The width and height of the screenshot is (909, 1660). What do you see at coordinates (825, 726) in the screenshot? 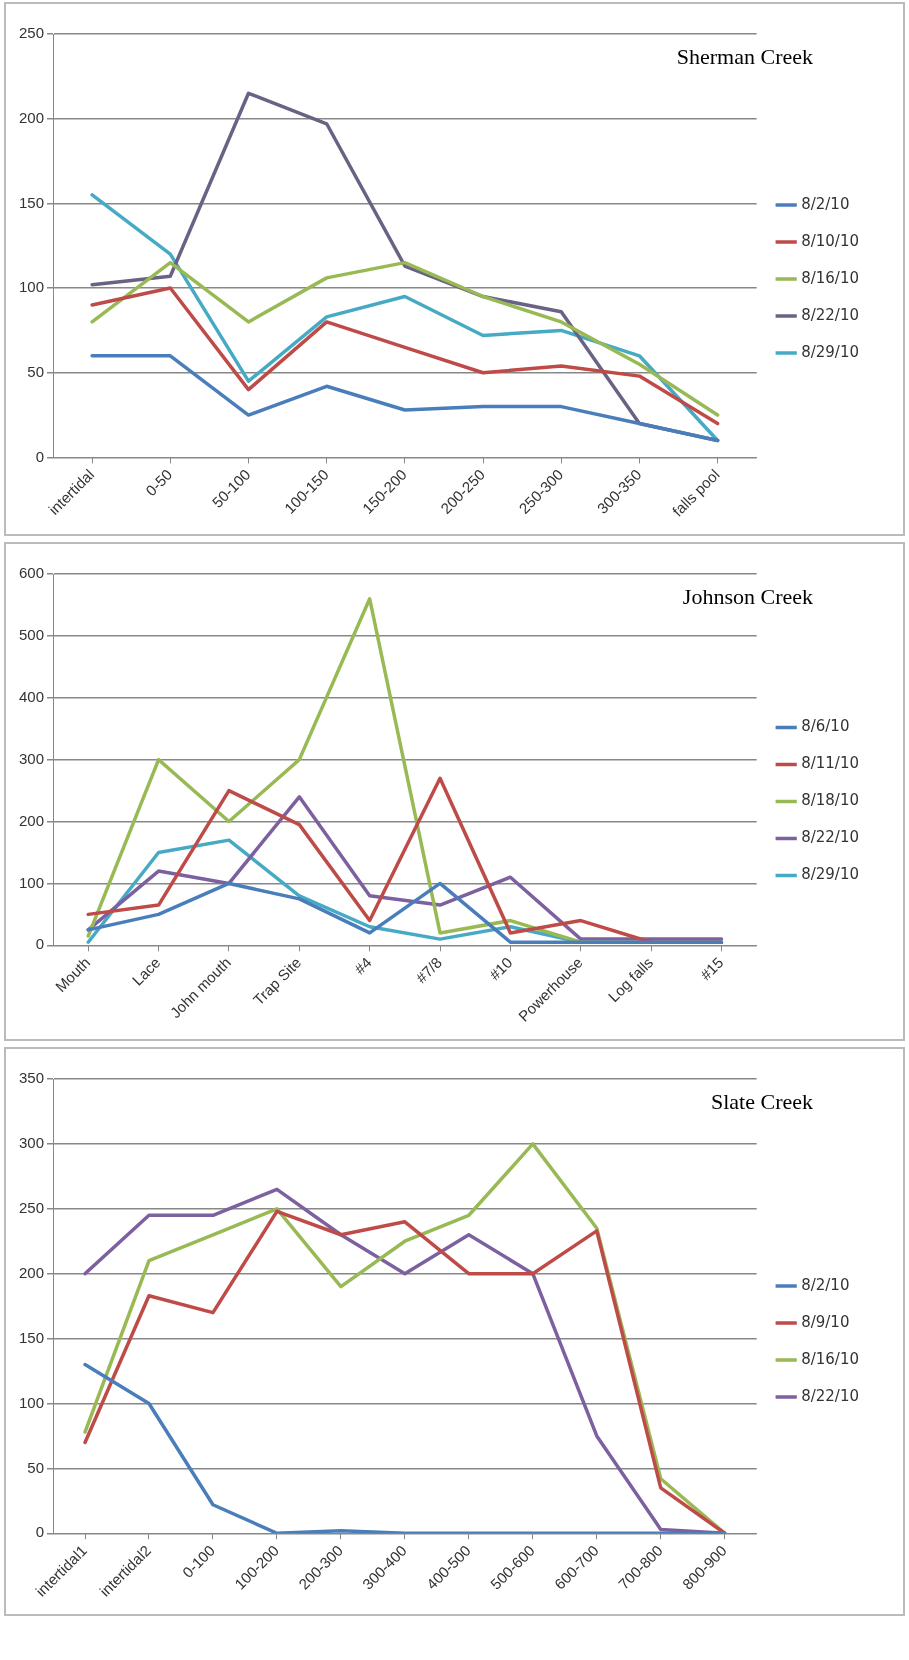
I see `legend-label: 8/6/10` at bounding box center [825, 726].